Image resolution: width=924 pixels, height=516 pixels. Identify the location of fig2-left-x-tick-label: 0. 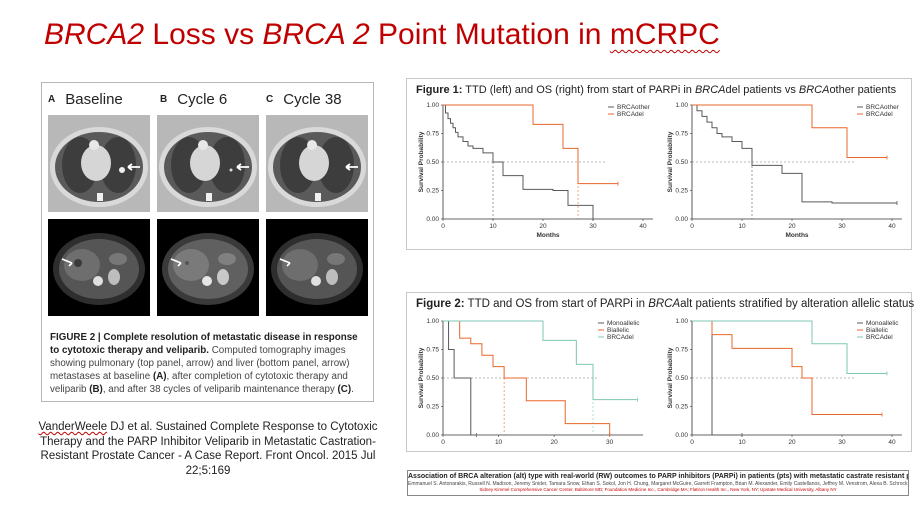
(443, 442).